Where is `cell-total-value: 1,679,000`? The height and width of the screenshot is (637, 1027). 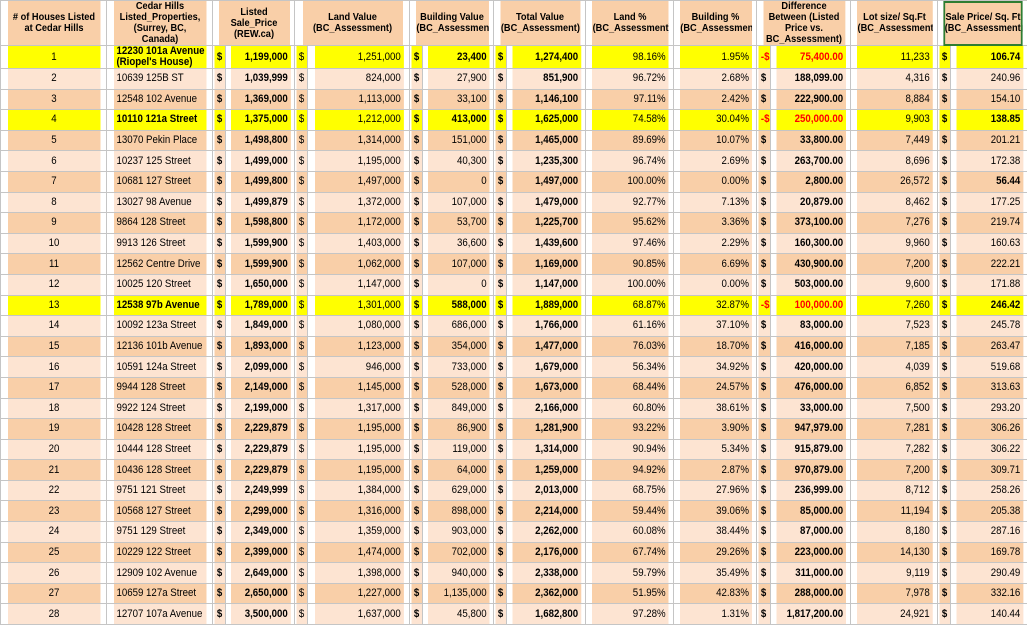
cell-total-value: 1,679,000 is located at coordinates (546, 367).